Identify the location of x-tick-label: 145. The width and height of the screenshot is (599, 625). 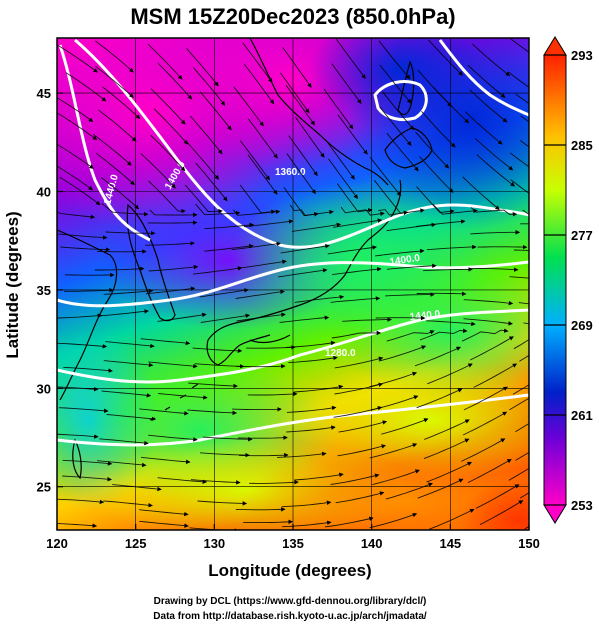
(450, 543).